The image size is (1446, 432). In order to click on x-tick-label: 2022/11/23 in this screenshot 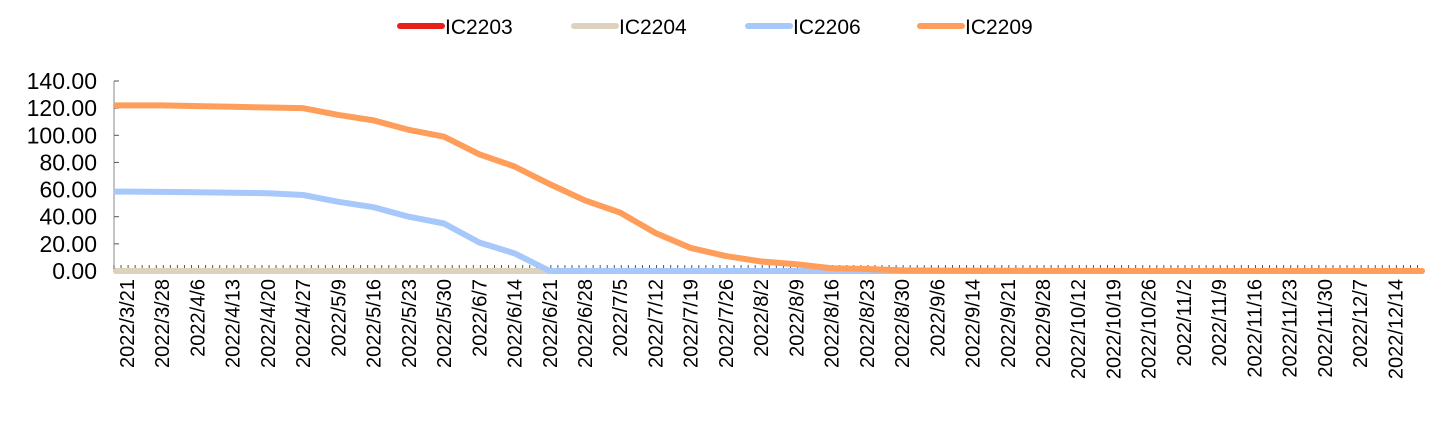, I will do `click(1291, 328)`.